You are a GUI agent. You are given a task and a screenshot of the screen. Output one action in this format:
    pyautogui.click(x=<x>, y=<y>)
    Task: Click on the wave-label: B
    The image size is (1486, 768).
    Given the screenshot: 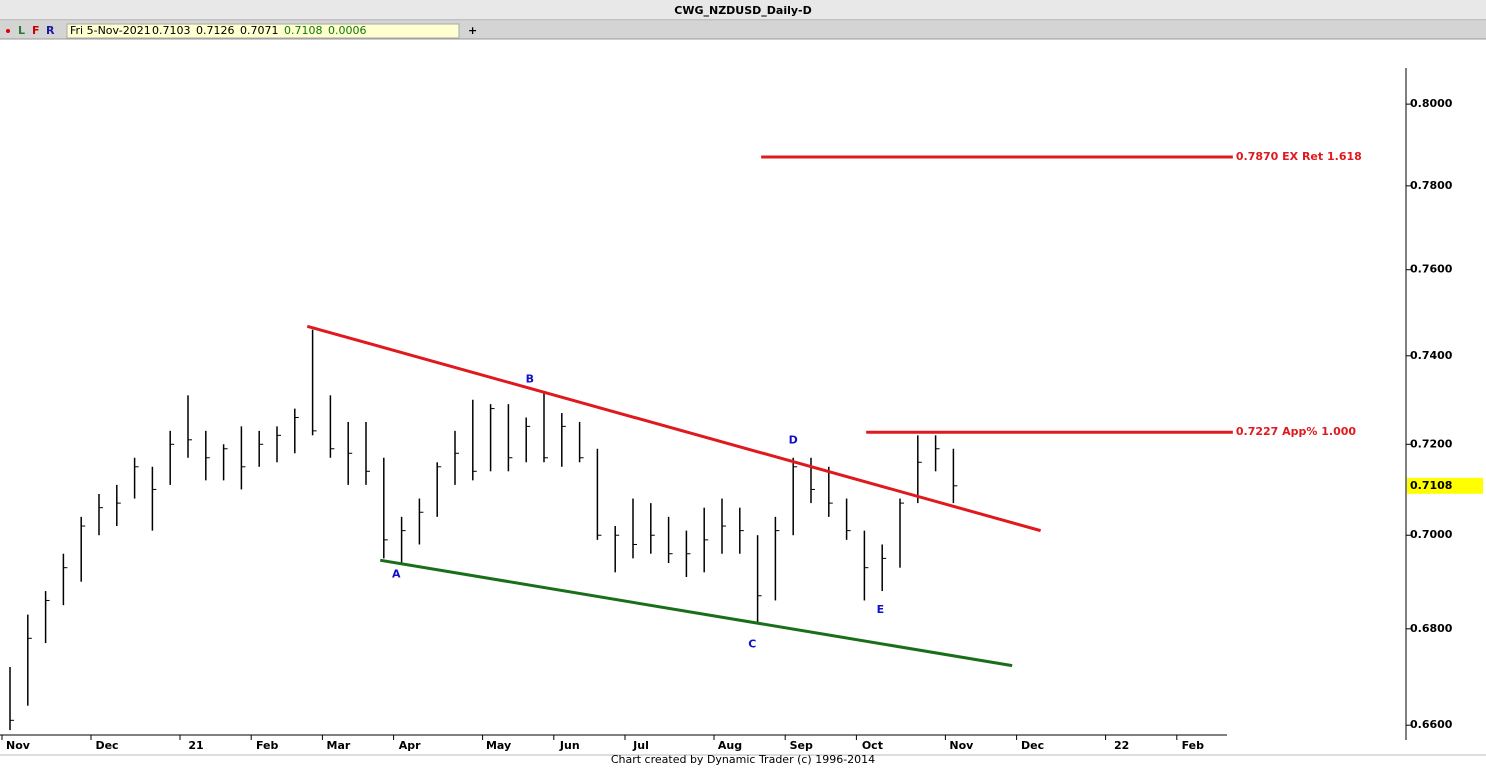 What is the action you would take?
    pyautogui.click(x=530, y=378)
    